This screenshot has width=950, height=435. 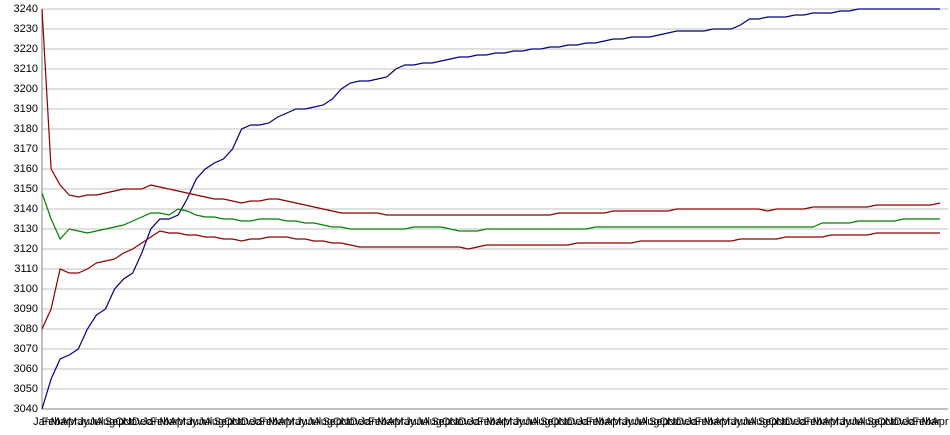 What do you see at coordinates (26, 289) in the screenshot?
I see `y-tick-label: 3100` at bounding box center [26, 289].